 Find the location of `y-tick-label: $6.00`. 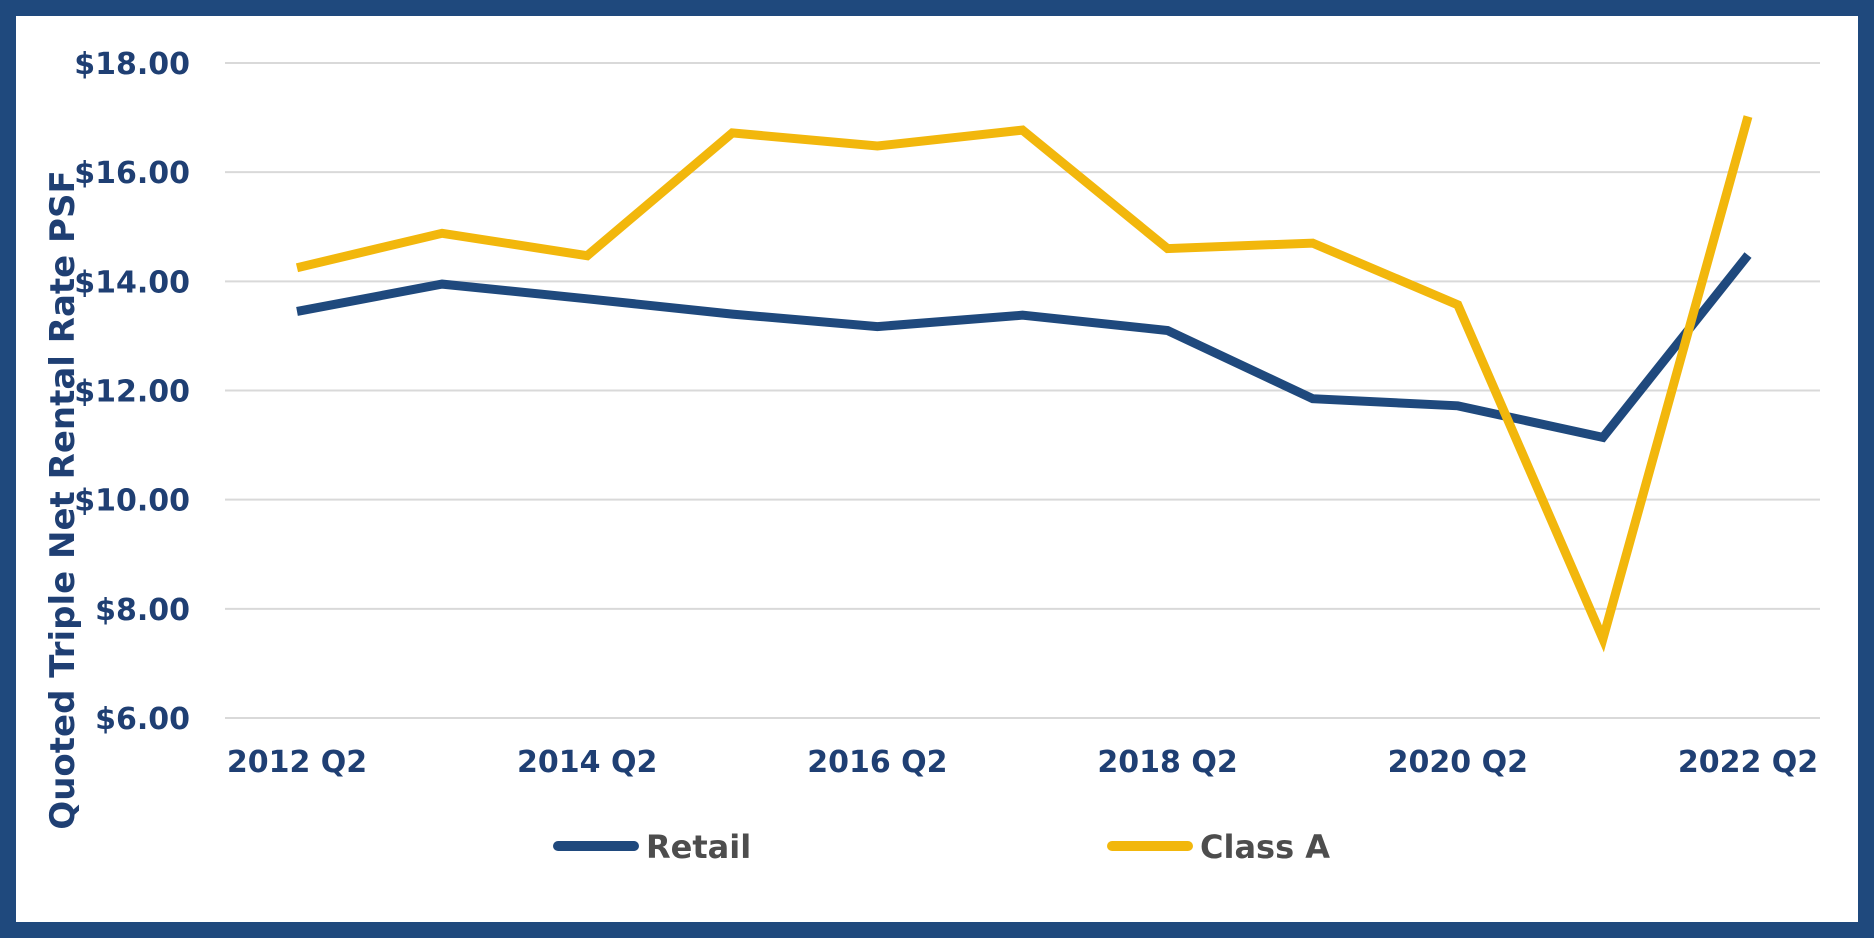

y-tick-label: $6.00 is located at coordinates (142, 719).